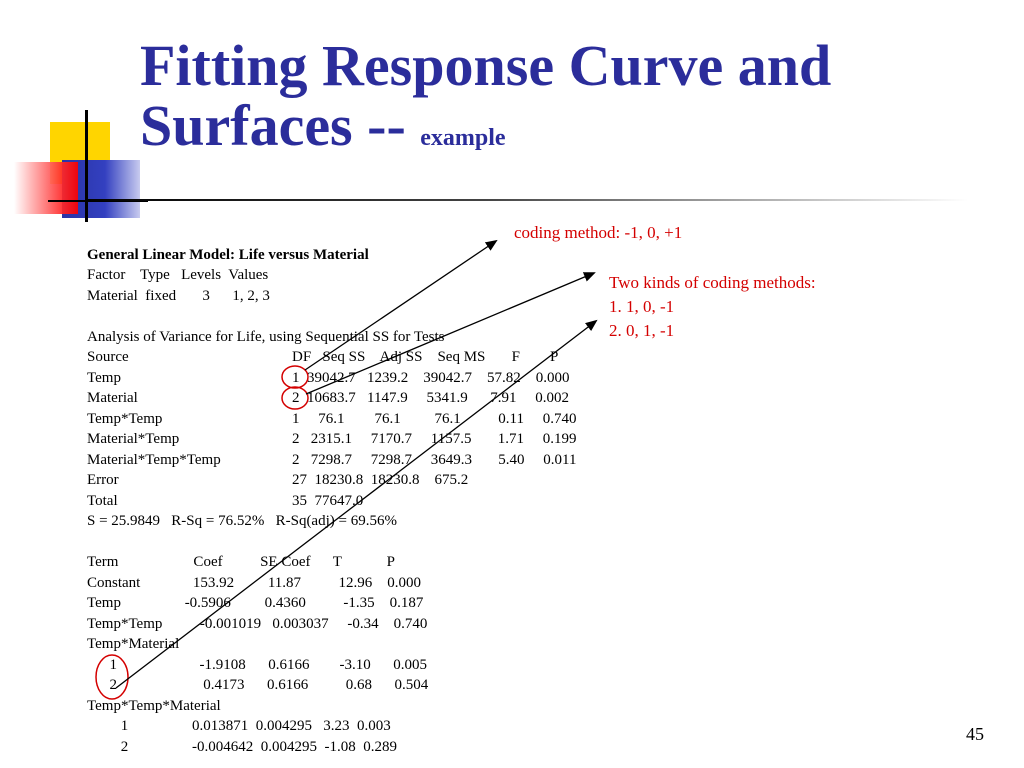  Describe the element at coordinates (112, 677) in the screenshot. I see `circle-temp-material-levels` at that location.